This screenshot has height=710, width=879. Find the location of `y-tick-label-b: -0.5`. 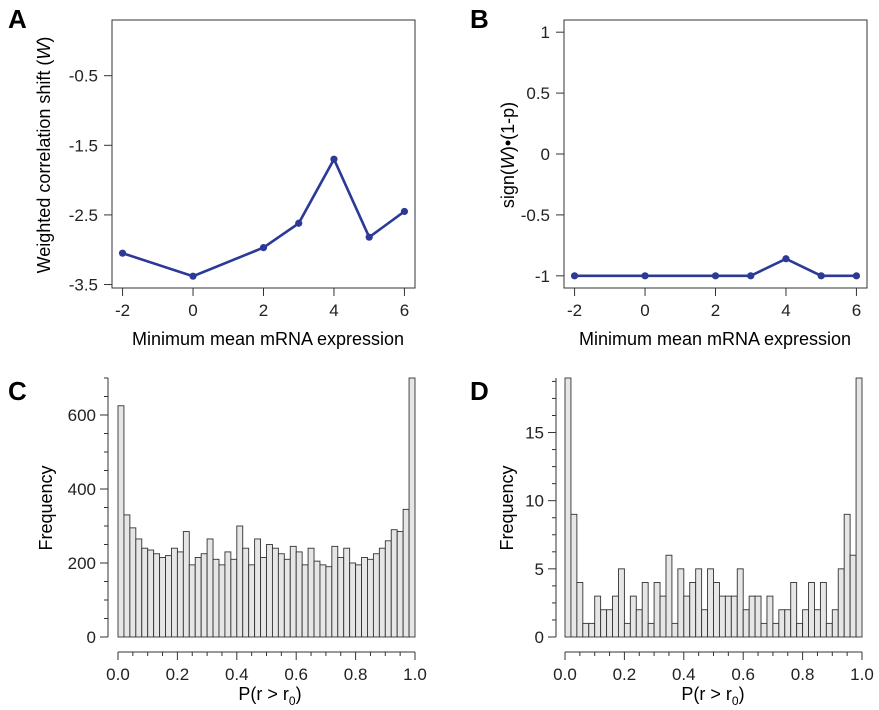

y-tick-label-b: -0.5 is located at coordinates (535, 215).